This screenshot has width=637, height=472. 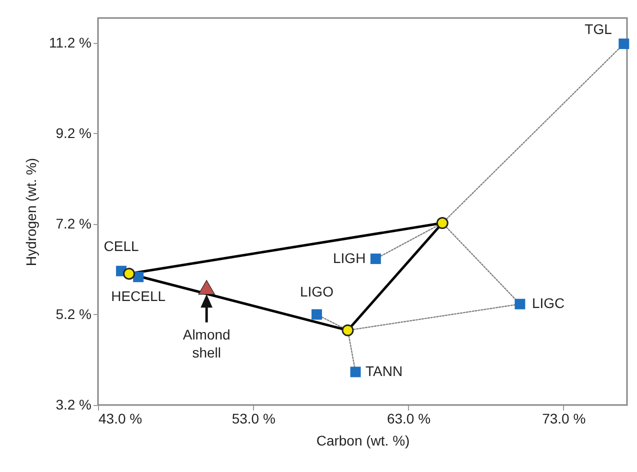 What do you see at coordinates (548, 303) in the screenshot?
I see `data-label: LIGC` at bounding box center [548, 303].